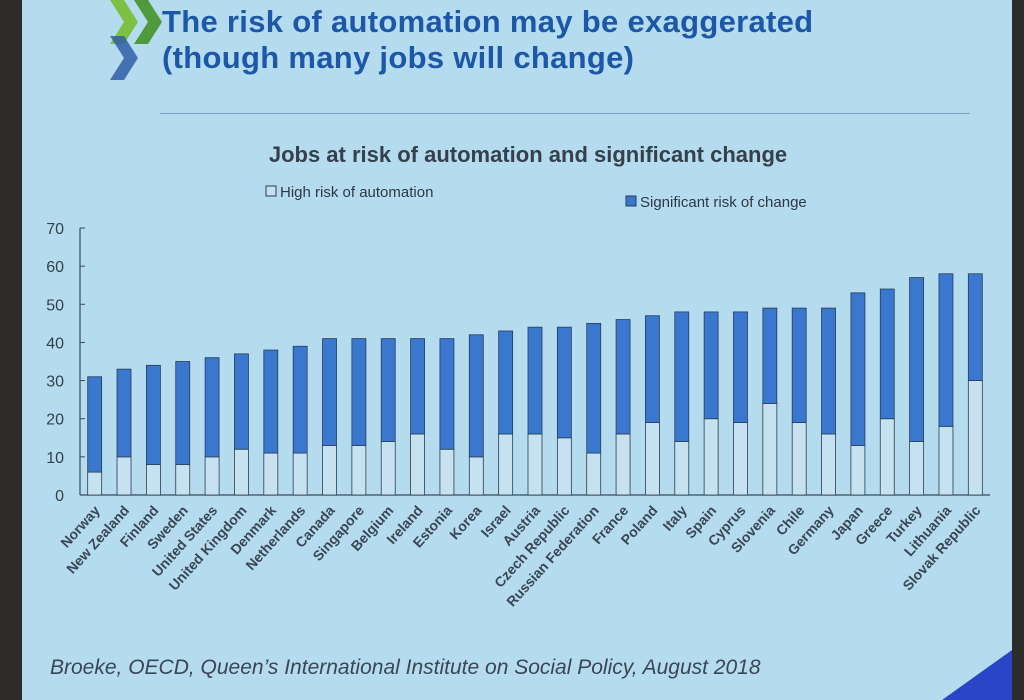  Describe the element at coordinates (55, 305) in the screenshot. I see `y-tick-label: 50` at that location.